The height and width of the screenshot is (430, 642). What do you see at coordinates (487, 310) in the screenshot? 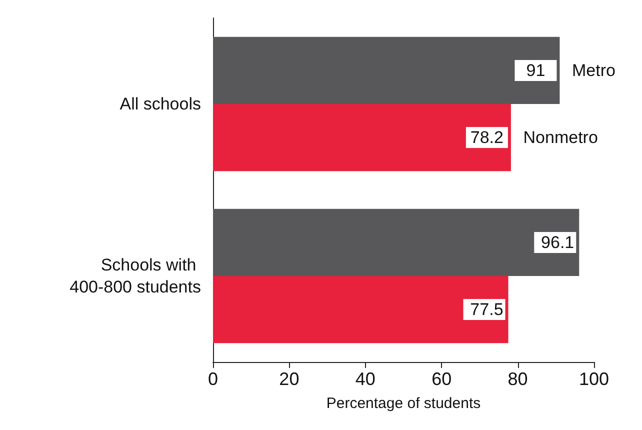
I see `data-label: 77.5` at bounding box center [487, 310].